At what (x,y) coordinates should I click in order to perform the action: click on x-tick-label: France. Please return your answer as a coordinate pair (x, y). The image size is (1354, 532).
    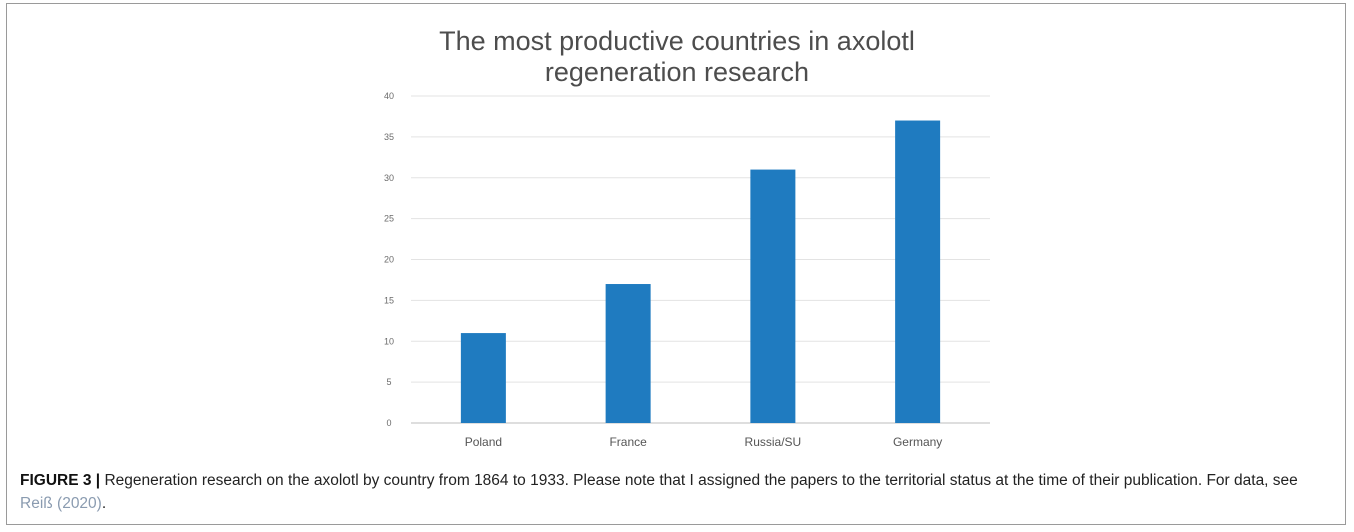
    Looking at the image, I should click on (628, 442).